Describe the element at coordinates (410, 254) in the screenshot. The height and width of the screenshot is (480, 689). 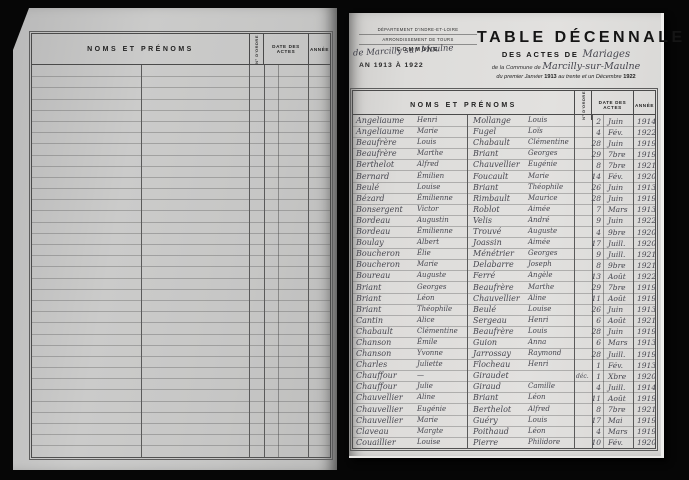
I see `cell-name: Boucheron Élie` at that location.